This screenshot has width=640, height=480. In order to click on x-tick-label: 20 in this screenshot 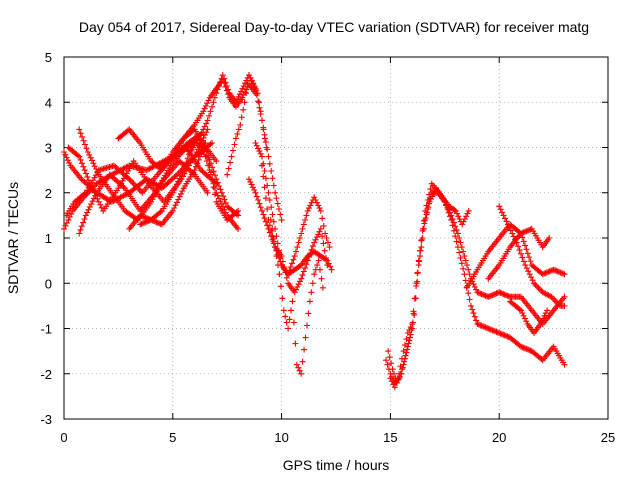, I will do `click(499, 437)`.